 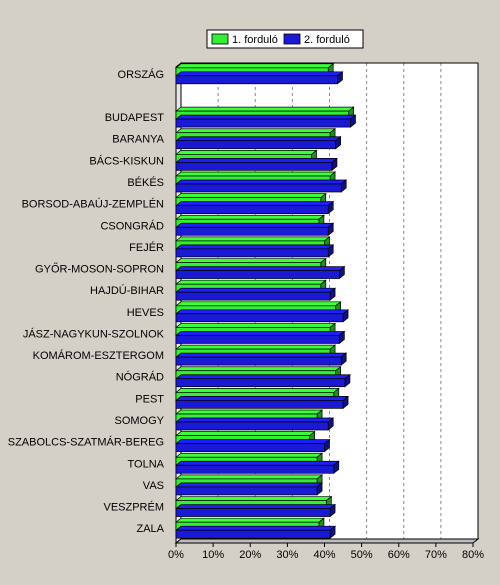 I want to click on x-tick-label: 10%, so click(x=213, y=555).